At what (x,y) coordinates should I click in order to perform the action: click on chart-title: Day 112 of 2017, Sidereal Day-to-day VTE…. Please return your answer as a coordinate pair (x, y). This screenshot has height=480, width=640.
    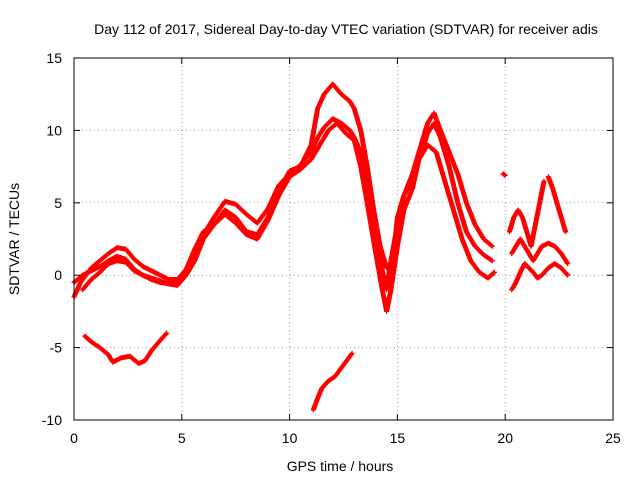
    Looking at the image, I should click on (346, 29).